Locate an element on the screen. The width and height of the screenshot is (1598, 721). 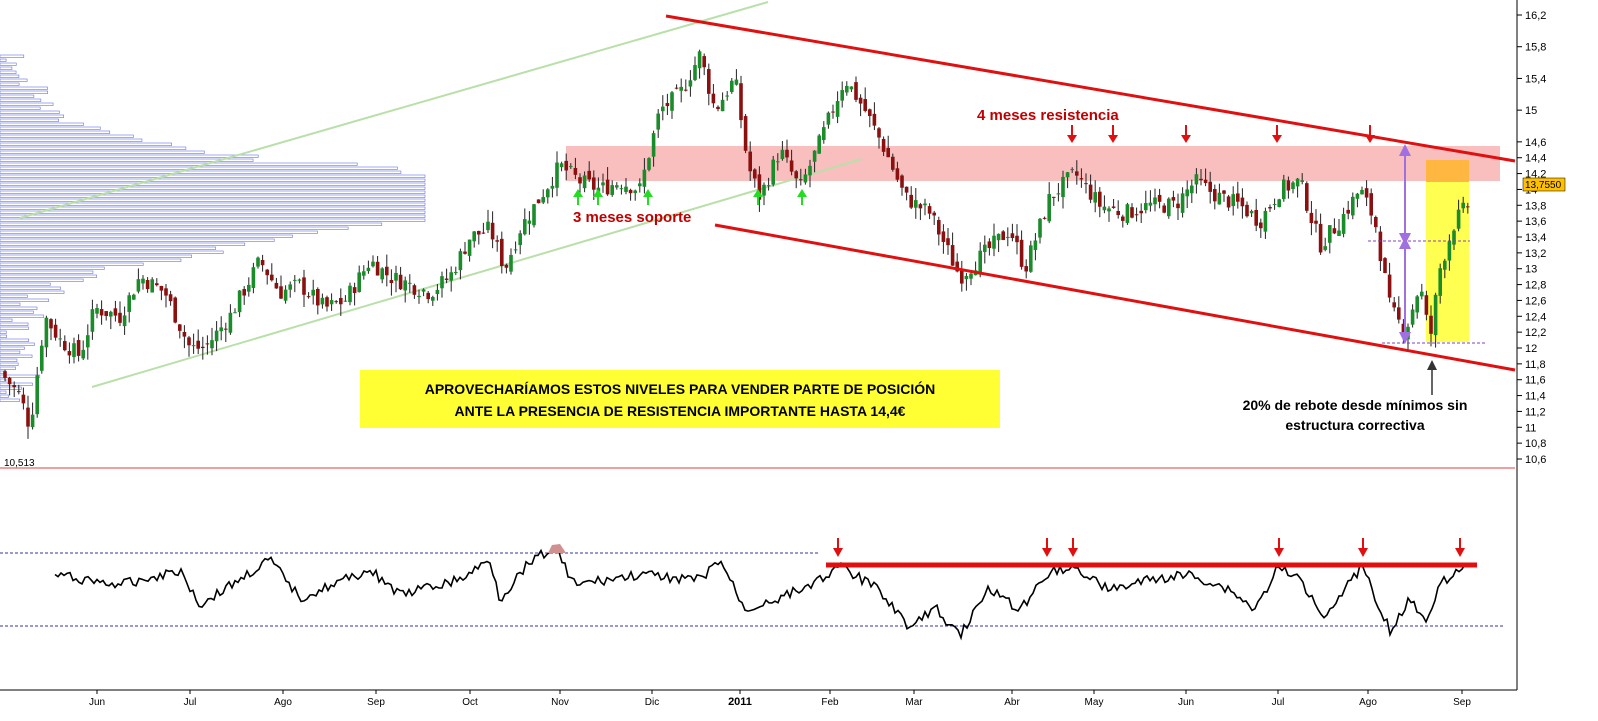
x-tick-label: 2011 is located at coordinates (740, 702).